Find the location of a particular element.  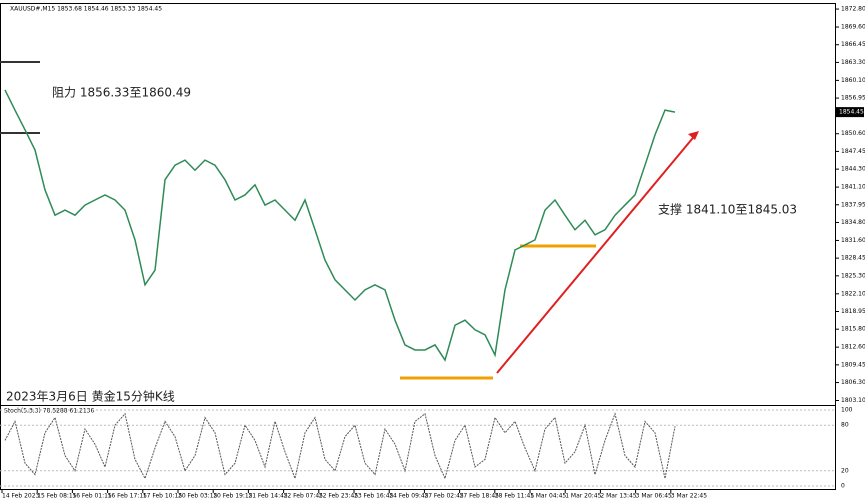

x-tick-label: 20 Feb 03:15 is located at coordinates (198, 496).